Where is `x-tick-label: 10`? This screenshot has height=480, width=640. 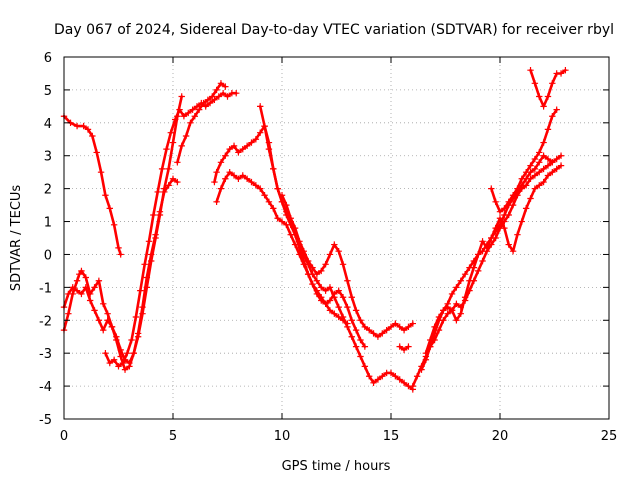
x-tick-label: 10 is located at coordinates (282, 436).